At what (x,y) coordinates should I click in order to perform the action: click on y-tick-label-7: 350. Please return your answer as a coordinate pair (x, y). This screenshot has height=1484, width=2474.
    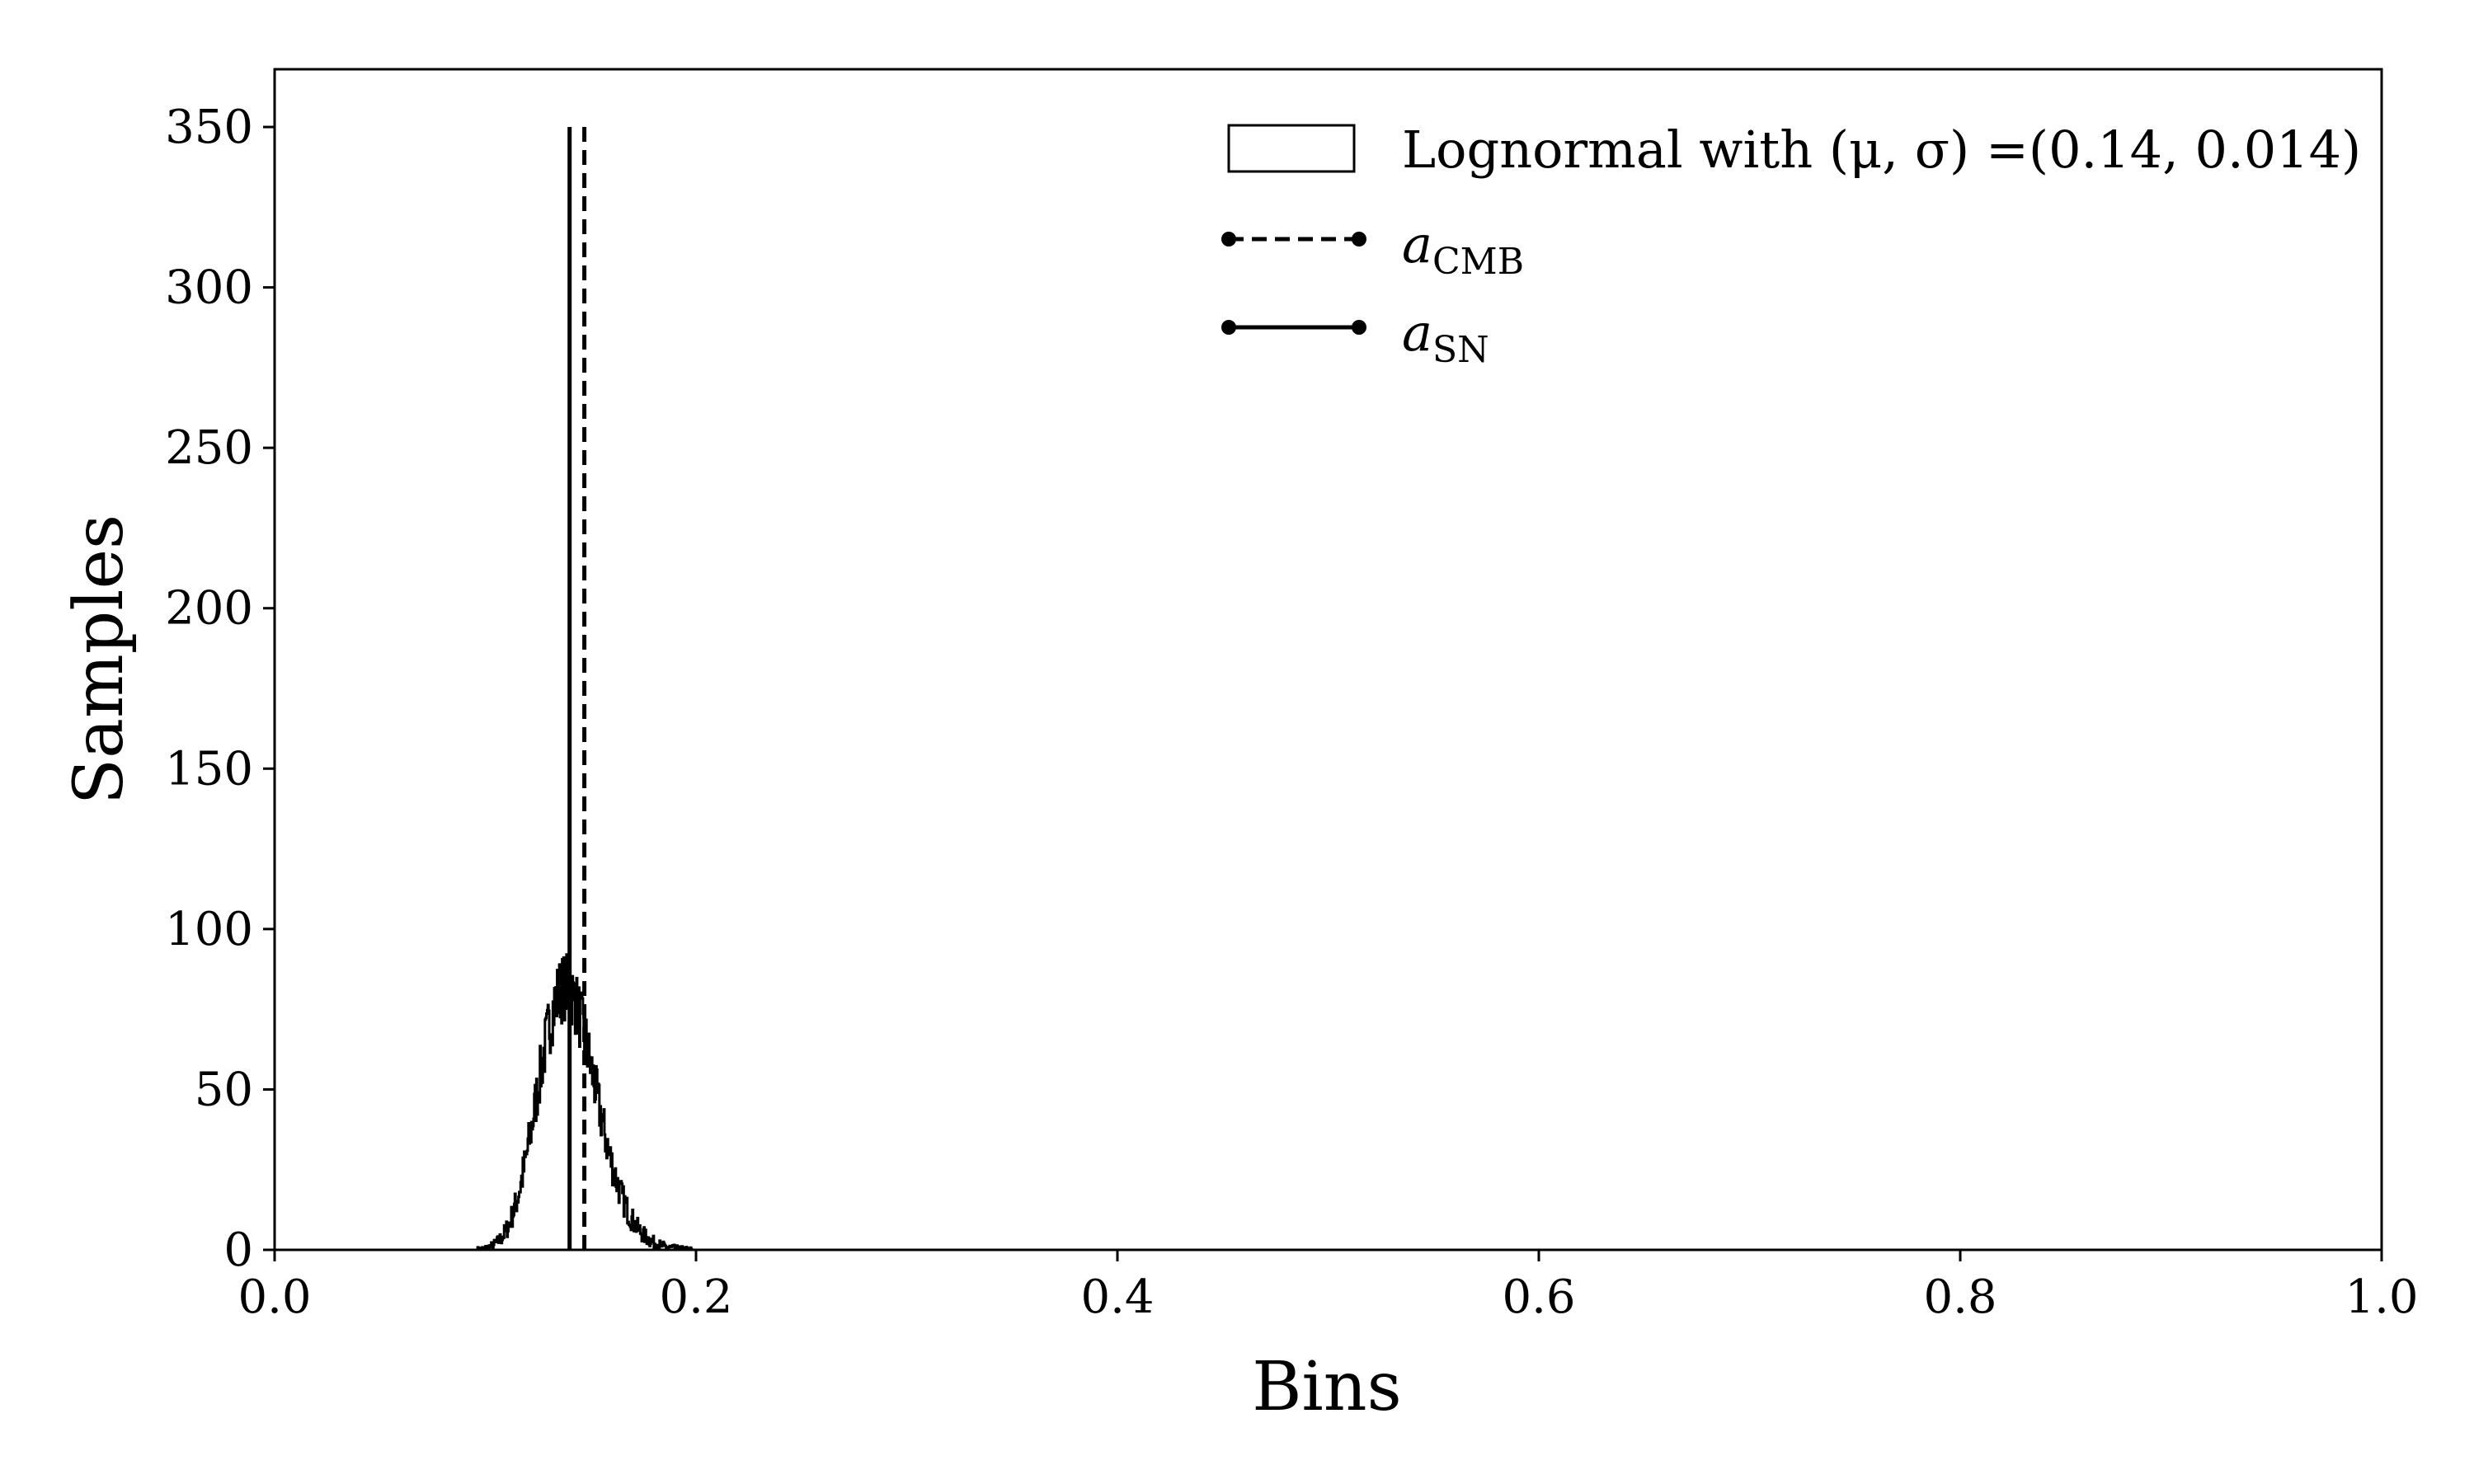
    Looking at the image, I should click on (209, 128).